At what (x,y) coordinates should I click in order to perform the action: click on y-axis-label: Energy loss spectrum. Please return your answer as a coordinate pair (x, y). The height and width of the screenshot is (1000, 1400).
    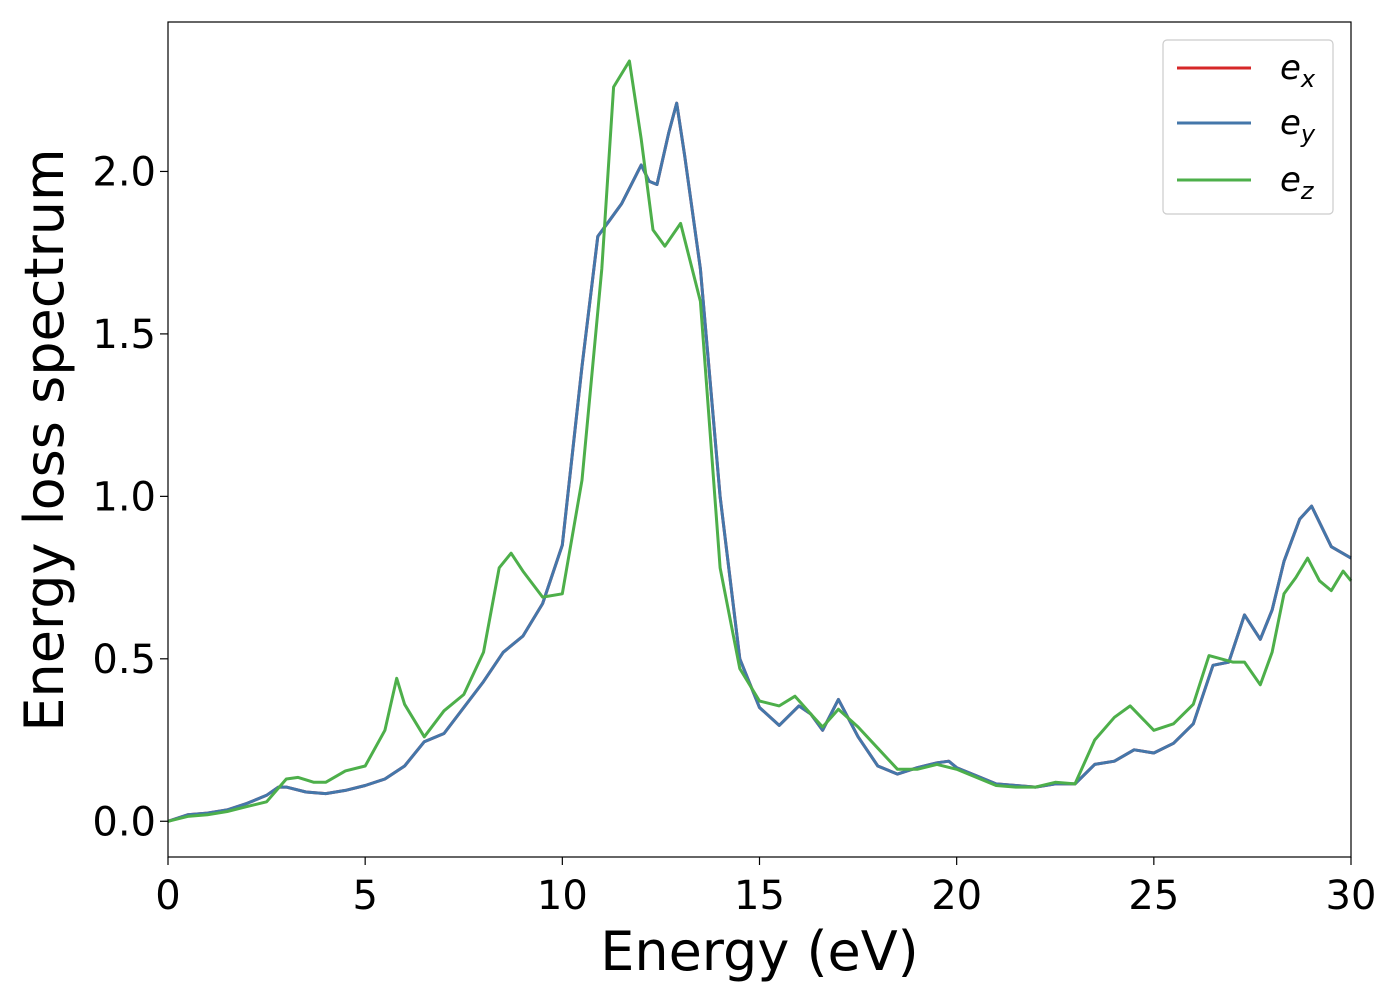
    Looking at the image, I should click on (44, 439).